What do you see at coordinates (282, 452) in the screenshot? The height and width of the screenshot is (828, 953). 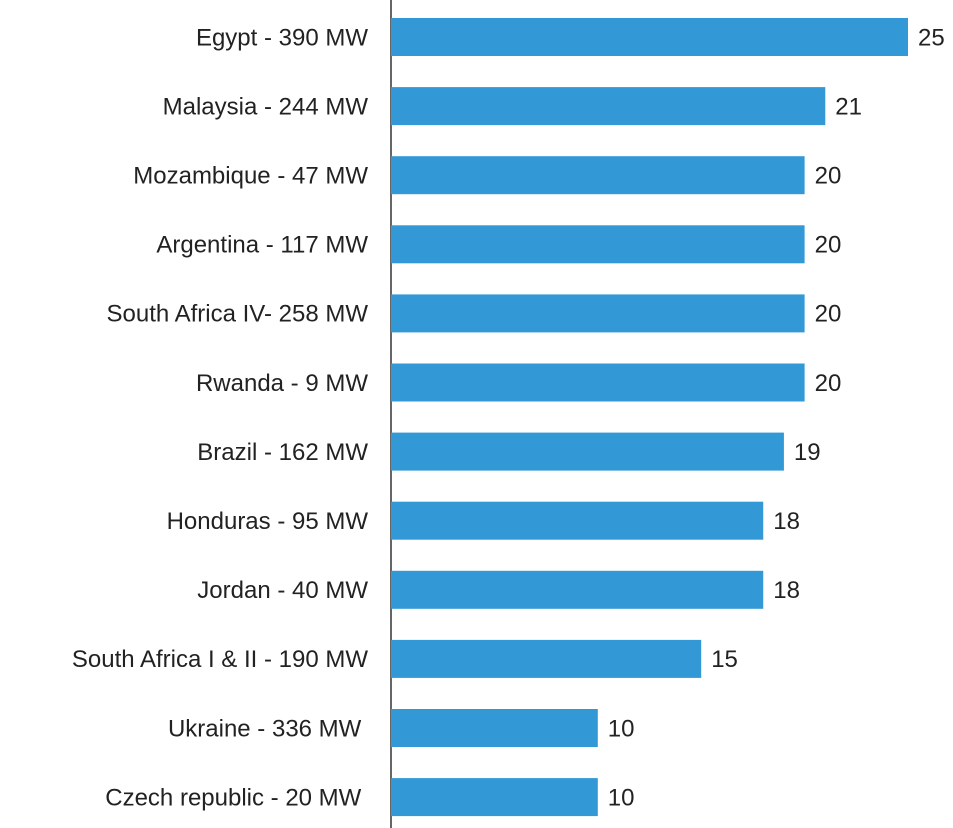 I see `category-label: Brazil - 162 MW` at bounding box center [282, 452].